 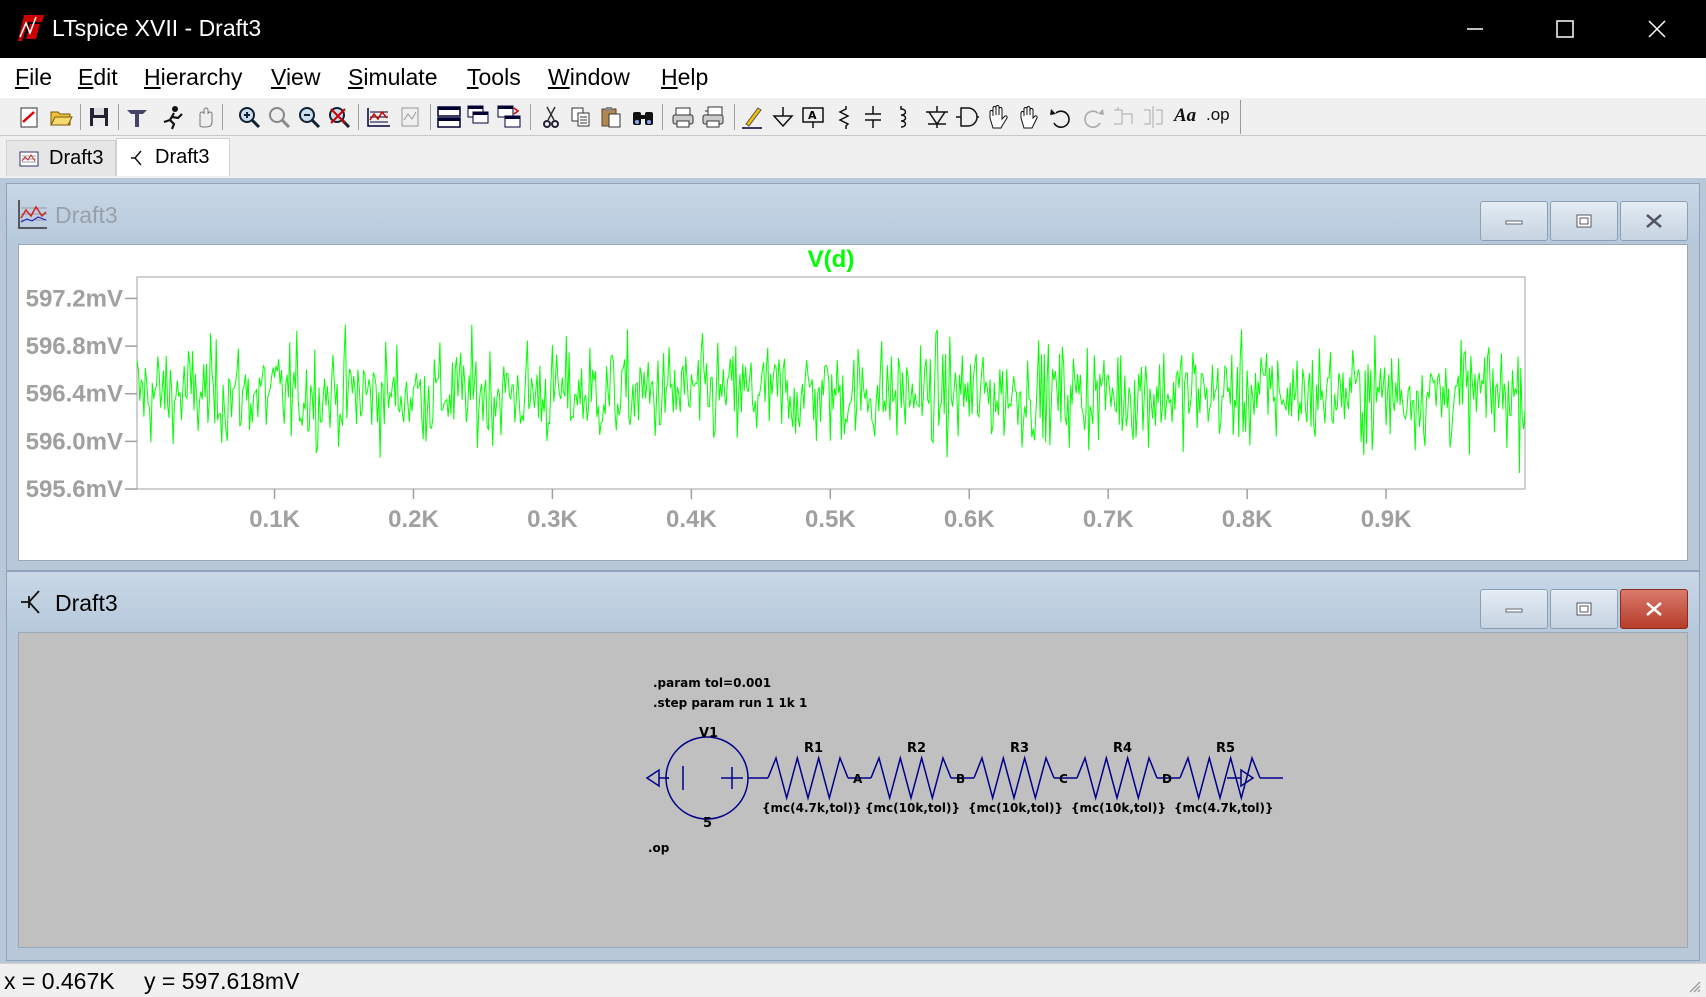 I want to click on maximize-icon, so click(x=1565, y=29).